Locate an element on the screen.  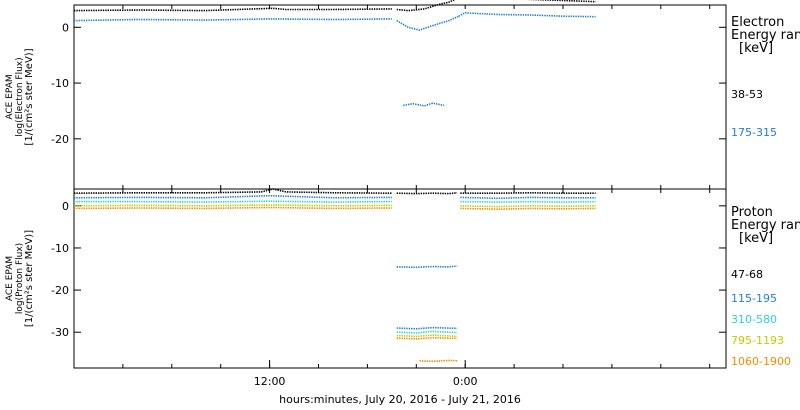
proton-legend-title-line2: Energy ran is located at coordinates (765, 225).